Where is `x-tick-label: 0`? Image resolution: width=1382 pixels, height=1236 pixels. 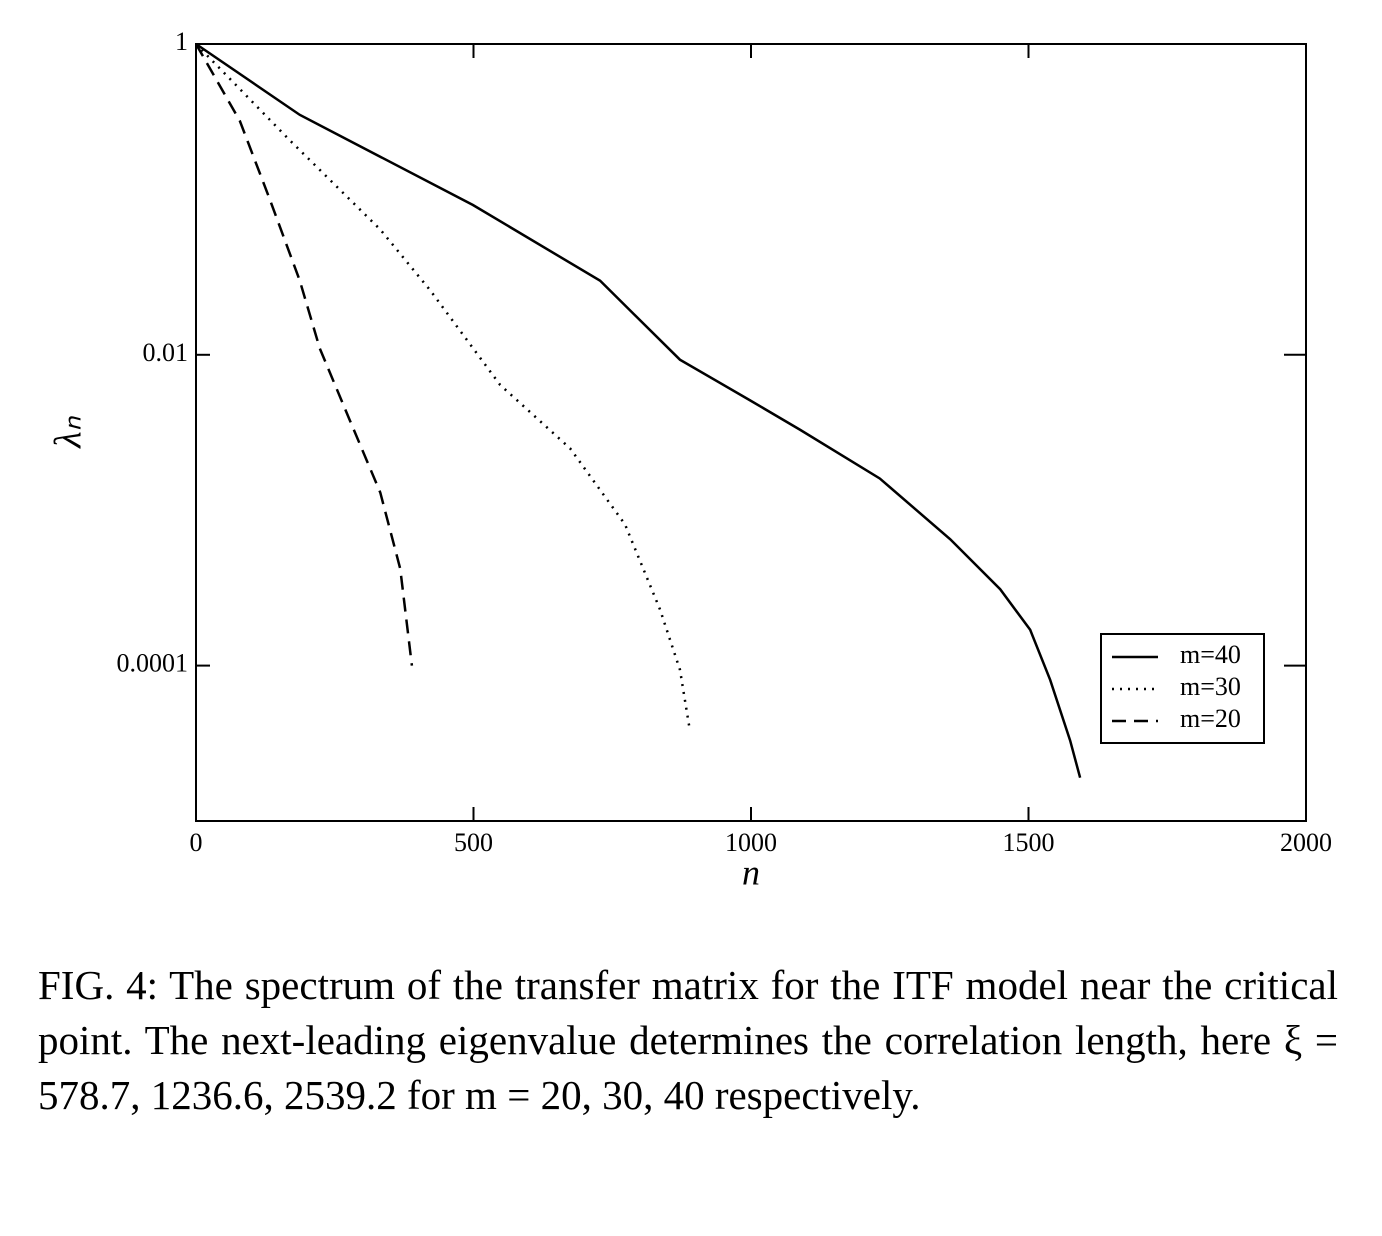
x-tick-label: 0 is located at coordinates (196, 842).